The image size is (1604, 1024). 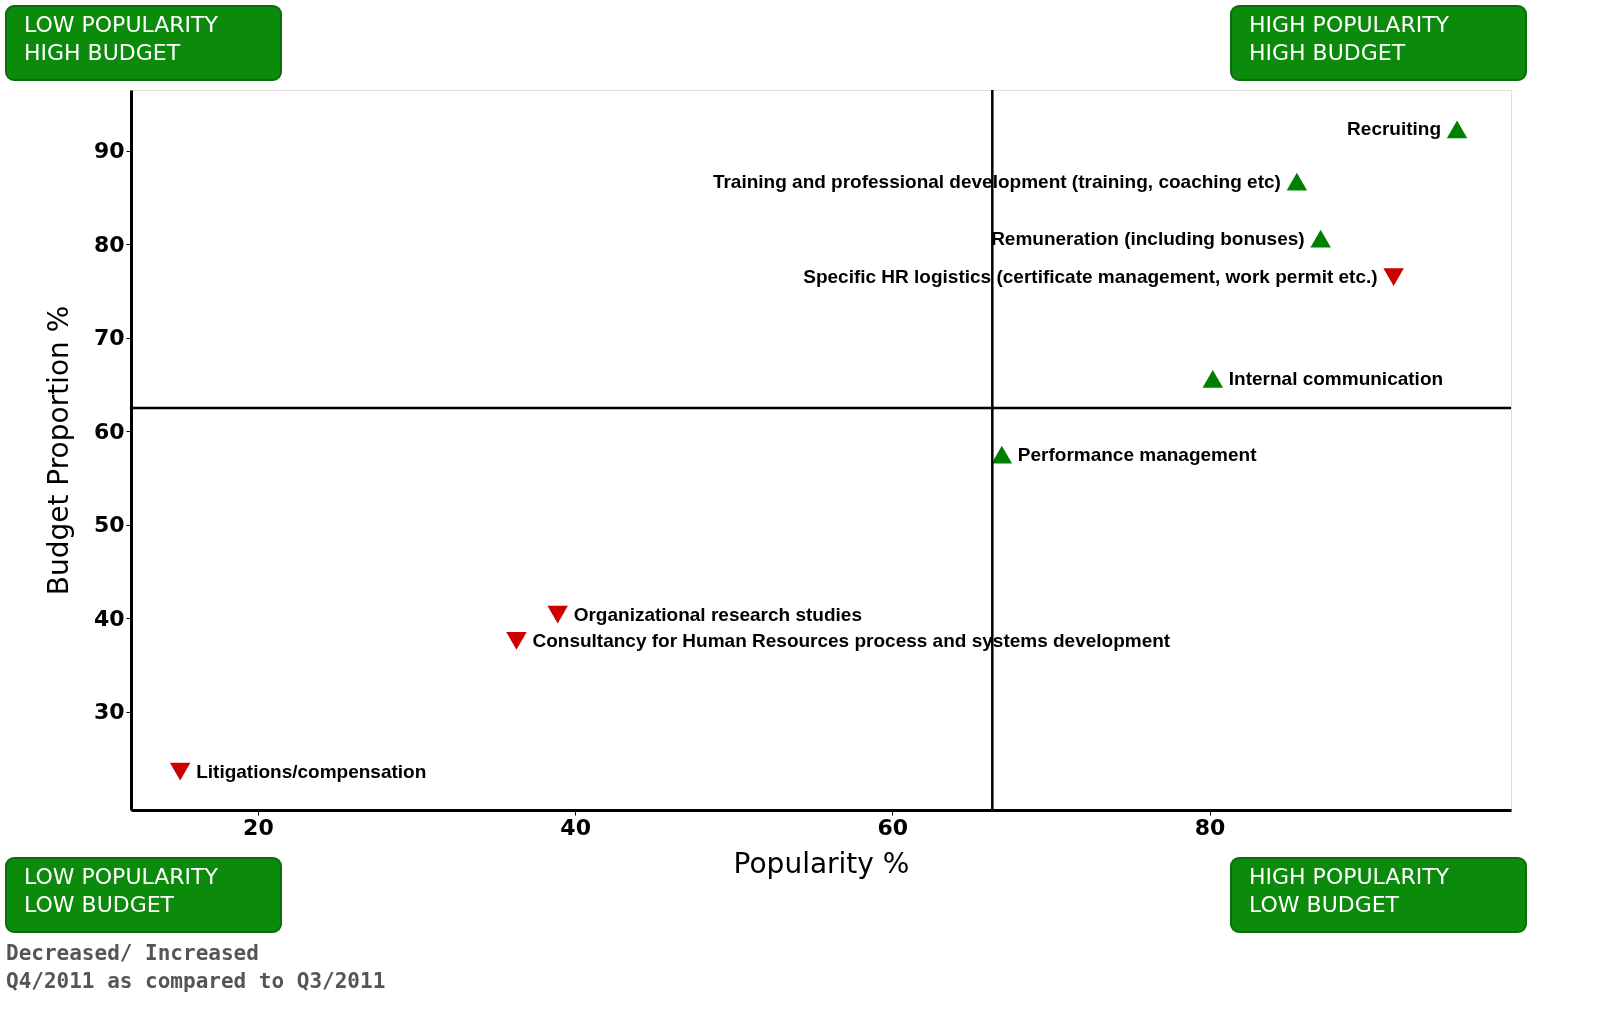 What do you see at coordinates (1349, 890) in the screenshot?
I see `text: HIGH POPULARITY LOW BUDGET` at bounding box center [1349, 890].